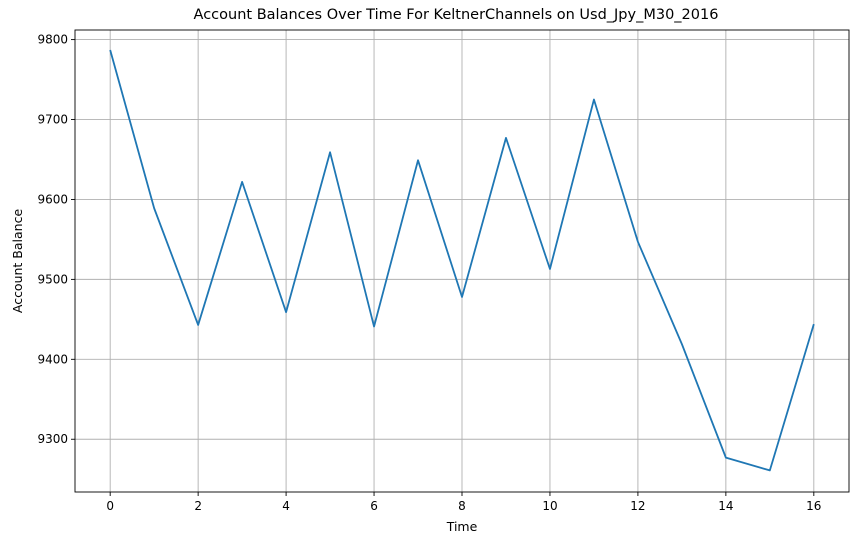  Describe the element at coordinates (374, 506) in the screenshot. I see `x-tick-label: 6` at that location.